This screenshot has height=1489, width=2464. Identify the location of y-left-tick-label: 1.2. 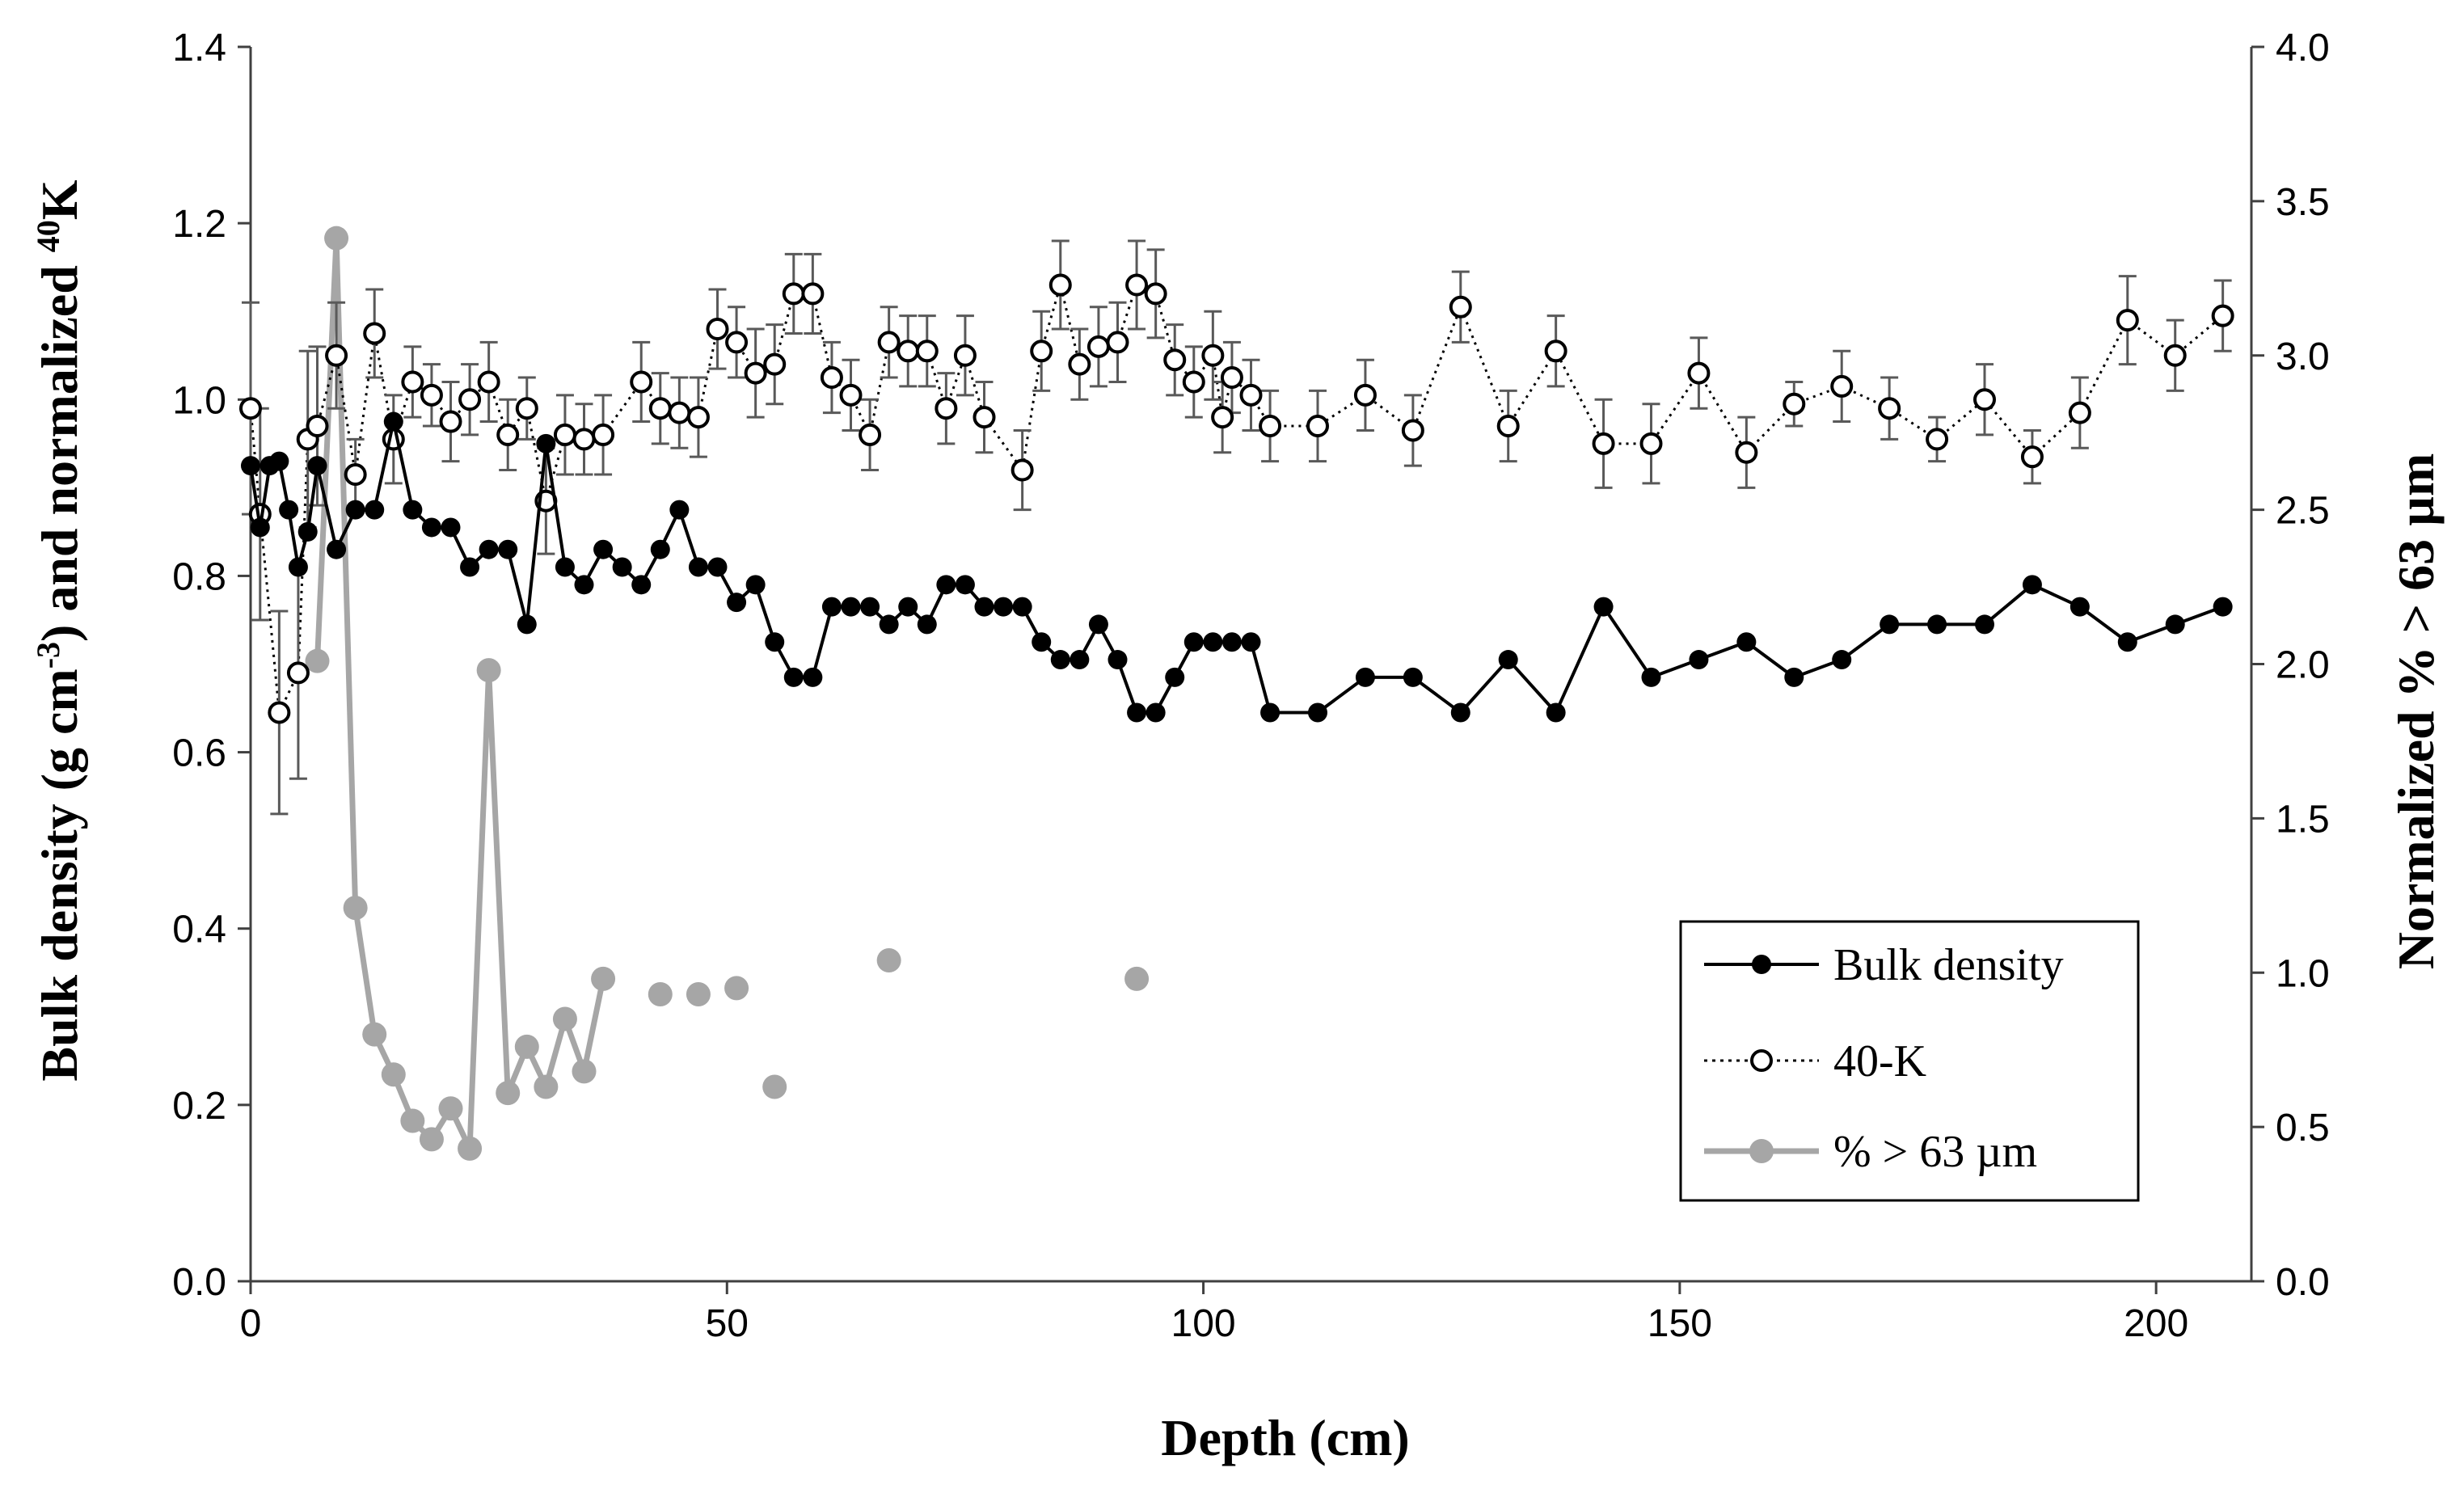
(199, 224).